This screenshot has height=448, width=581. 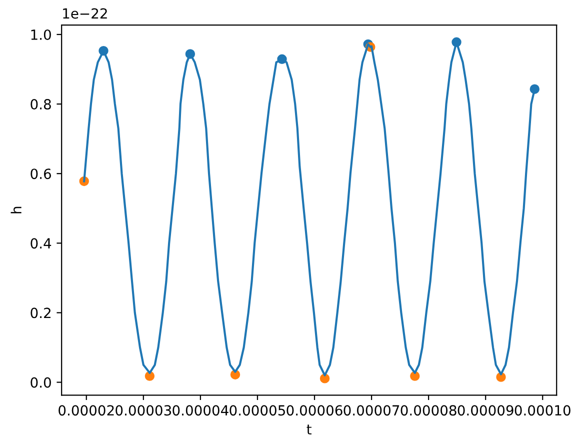 What do you see at coordinates (40, 174) in the screenshot?
I see `y-tick-label: 0.6` at bounding box center [40, 174].